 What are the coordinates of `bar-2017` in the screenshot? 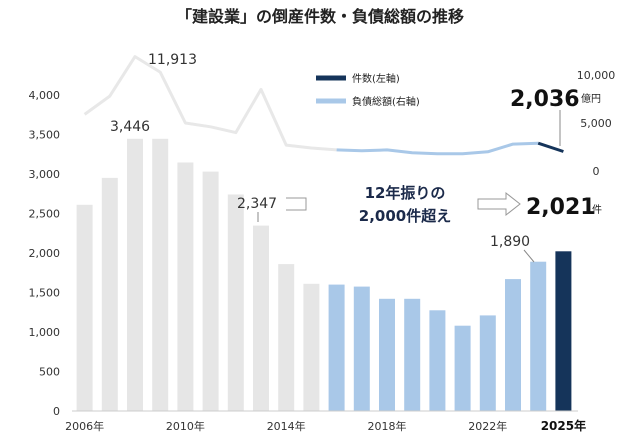 It's located at (361, 348).